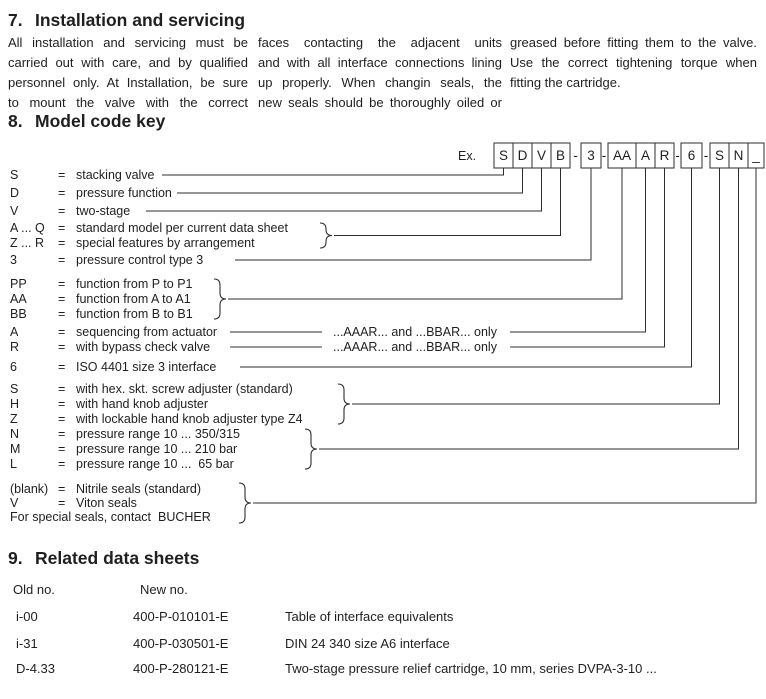  Describe the element at coordinates (13, 260) in the screenshot. I see `code-value: 3` at that location.